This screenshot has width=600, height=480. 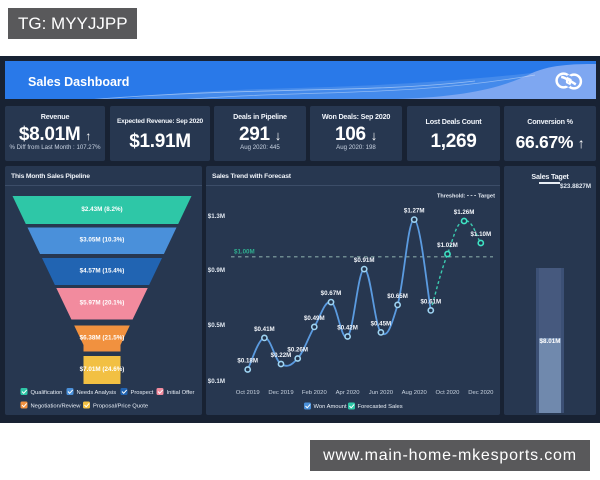 What do you see at coordinates (480, 234) in the screenshot?
I see `svg-text: $1.10M` at bounding box center [480, 234].